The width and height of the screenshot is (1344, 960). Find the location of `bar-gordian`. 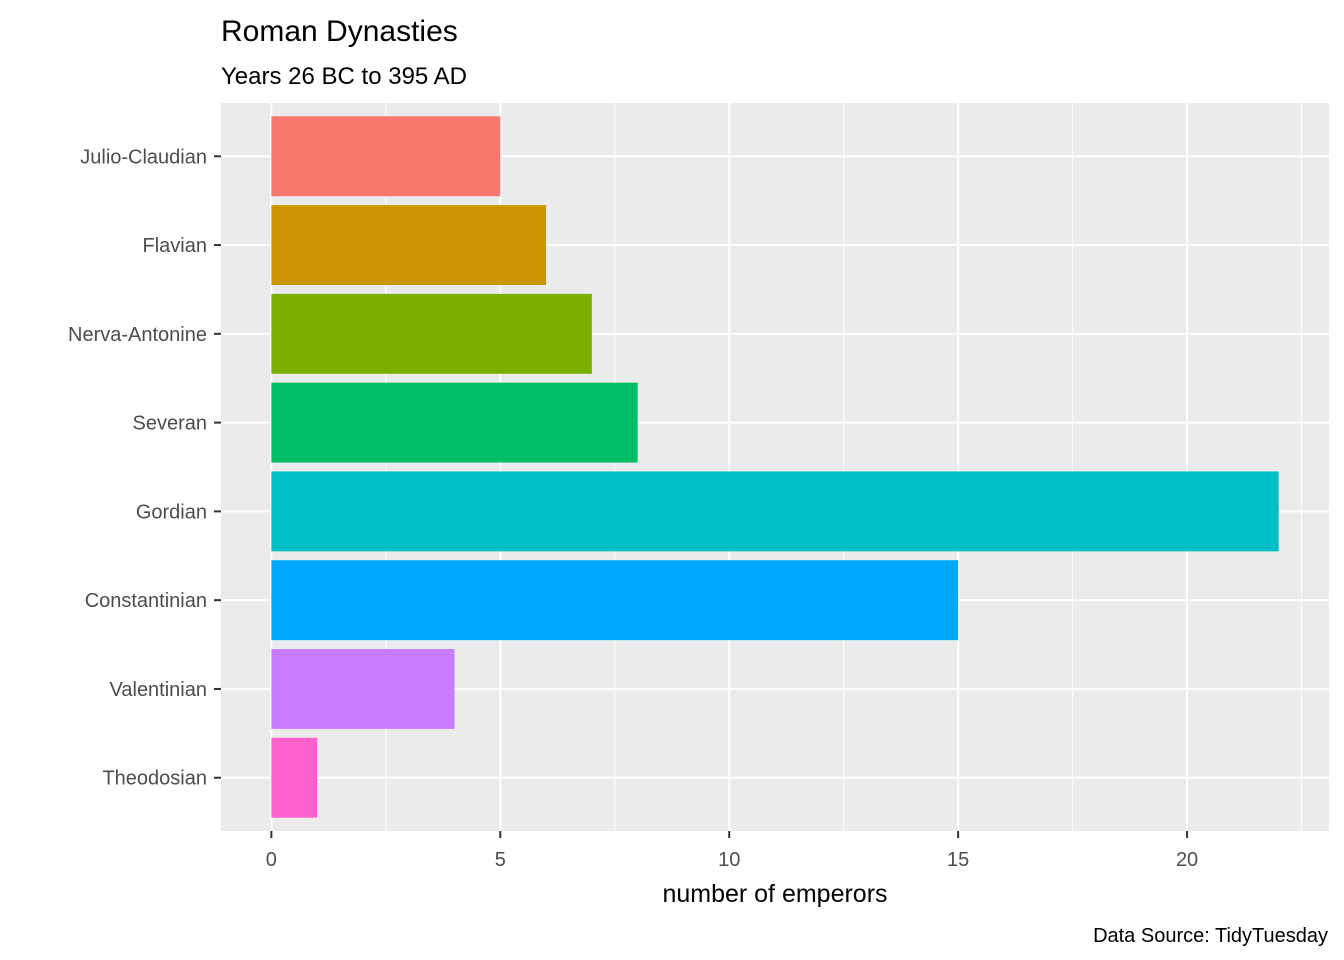

bar-gordian is located at coordinates (775, 511).